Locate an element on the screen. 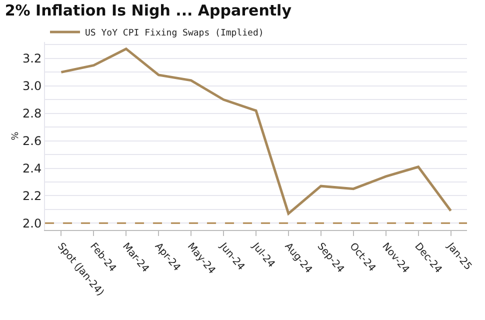 The height and width of the screenshot is (320, 485). chart-title: 2% Inflation Is Nigh ... Apparently is located at coordinates (148, 10).